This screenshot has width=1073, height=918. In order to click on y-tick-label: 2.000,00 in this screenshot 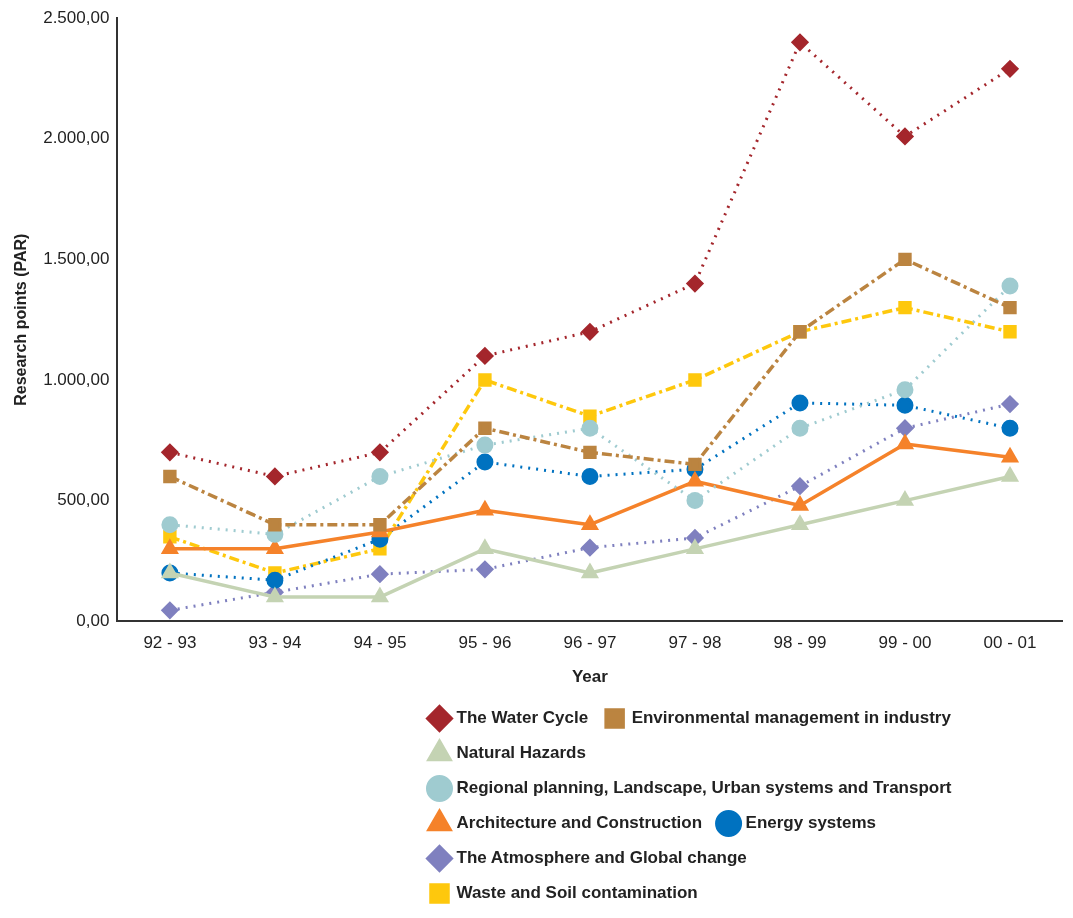, I will do `click(76, 138)`.